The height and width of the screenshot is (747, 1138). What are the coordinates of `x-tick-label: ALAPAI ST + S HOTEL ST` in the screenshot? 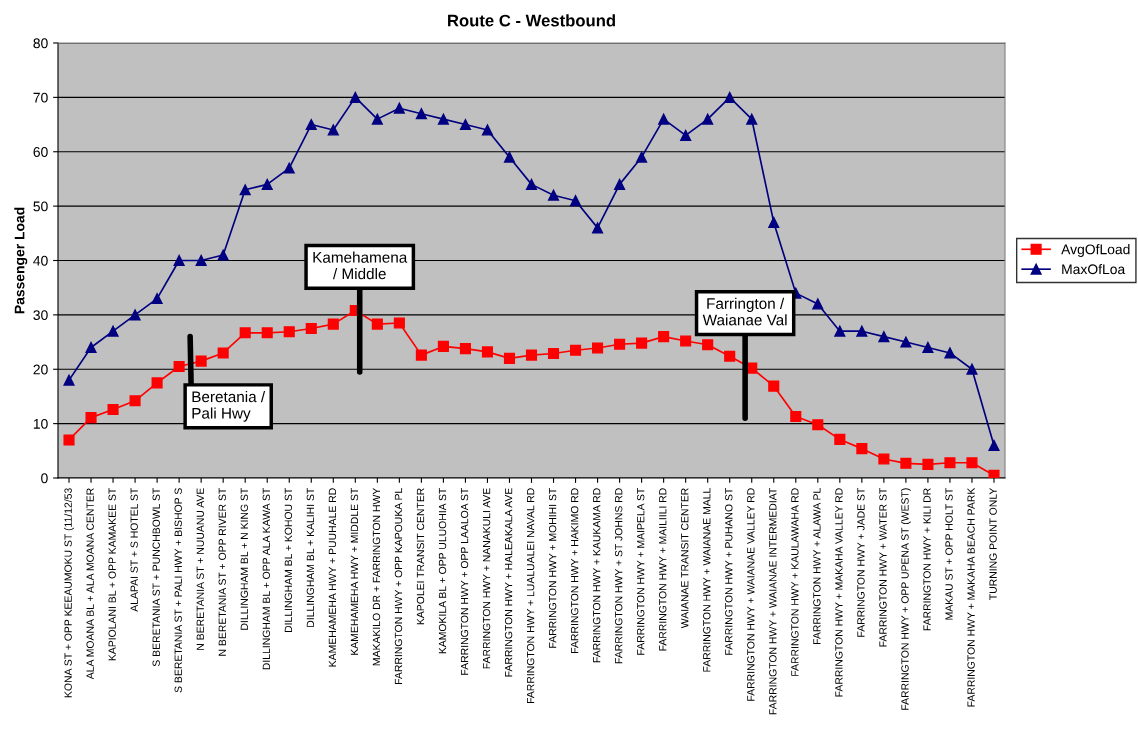 It's located at (134, 549).